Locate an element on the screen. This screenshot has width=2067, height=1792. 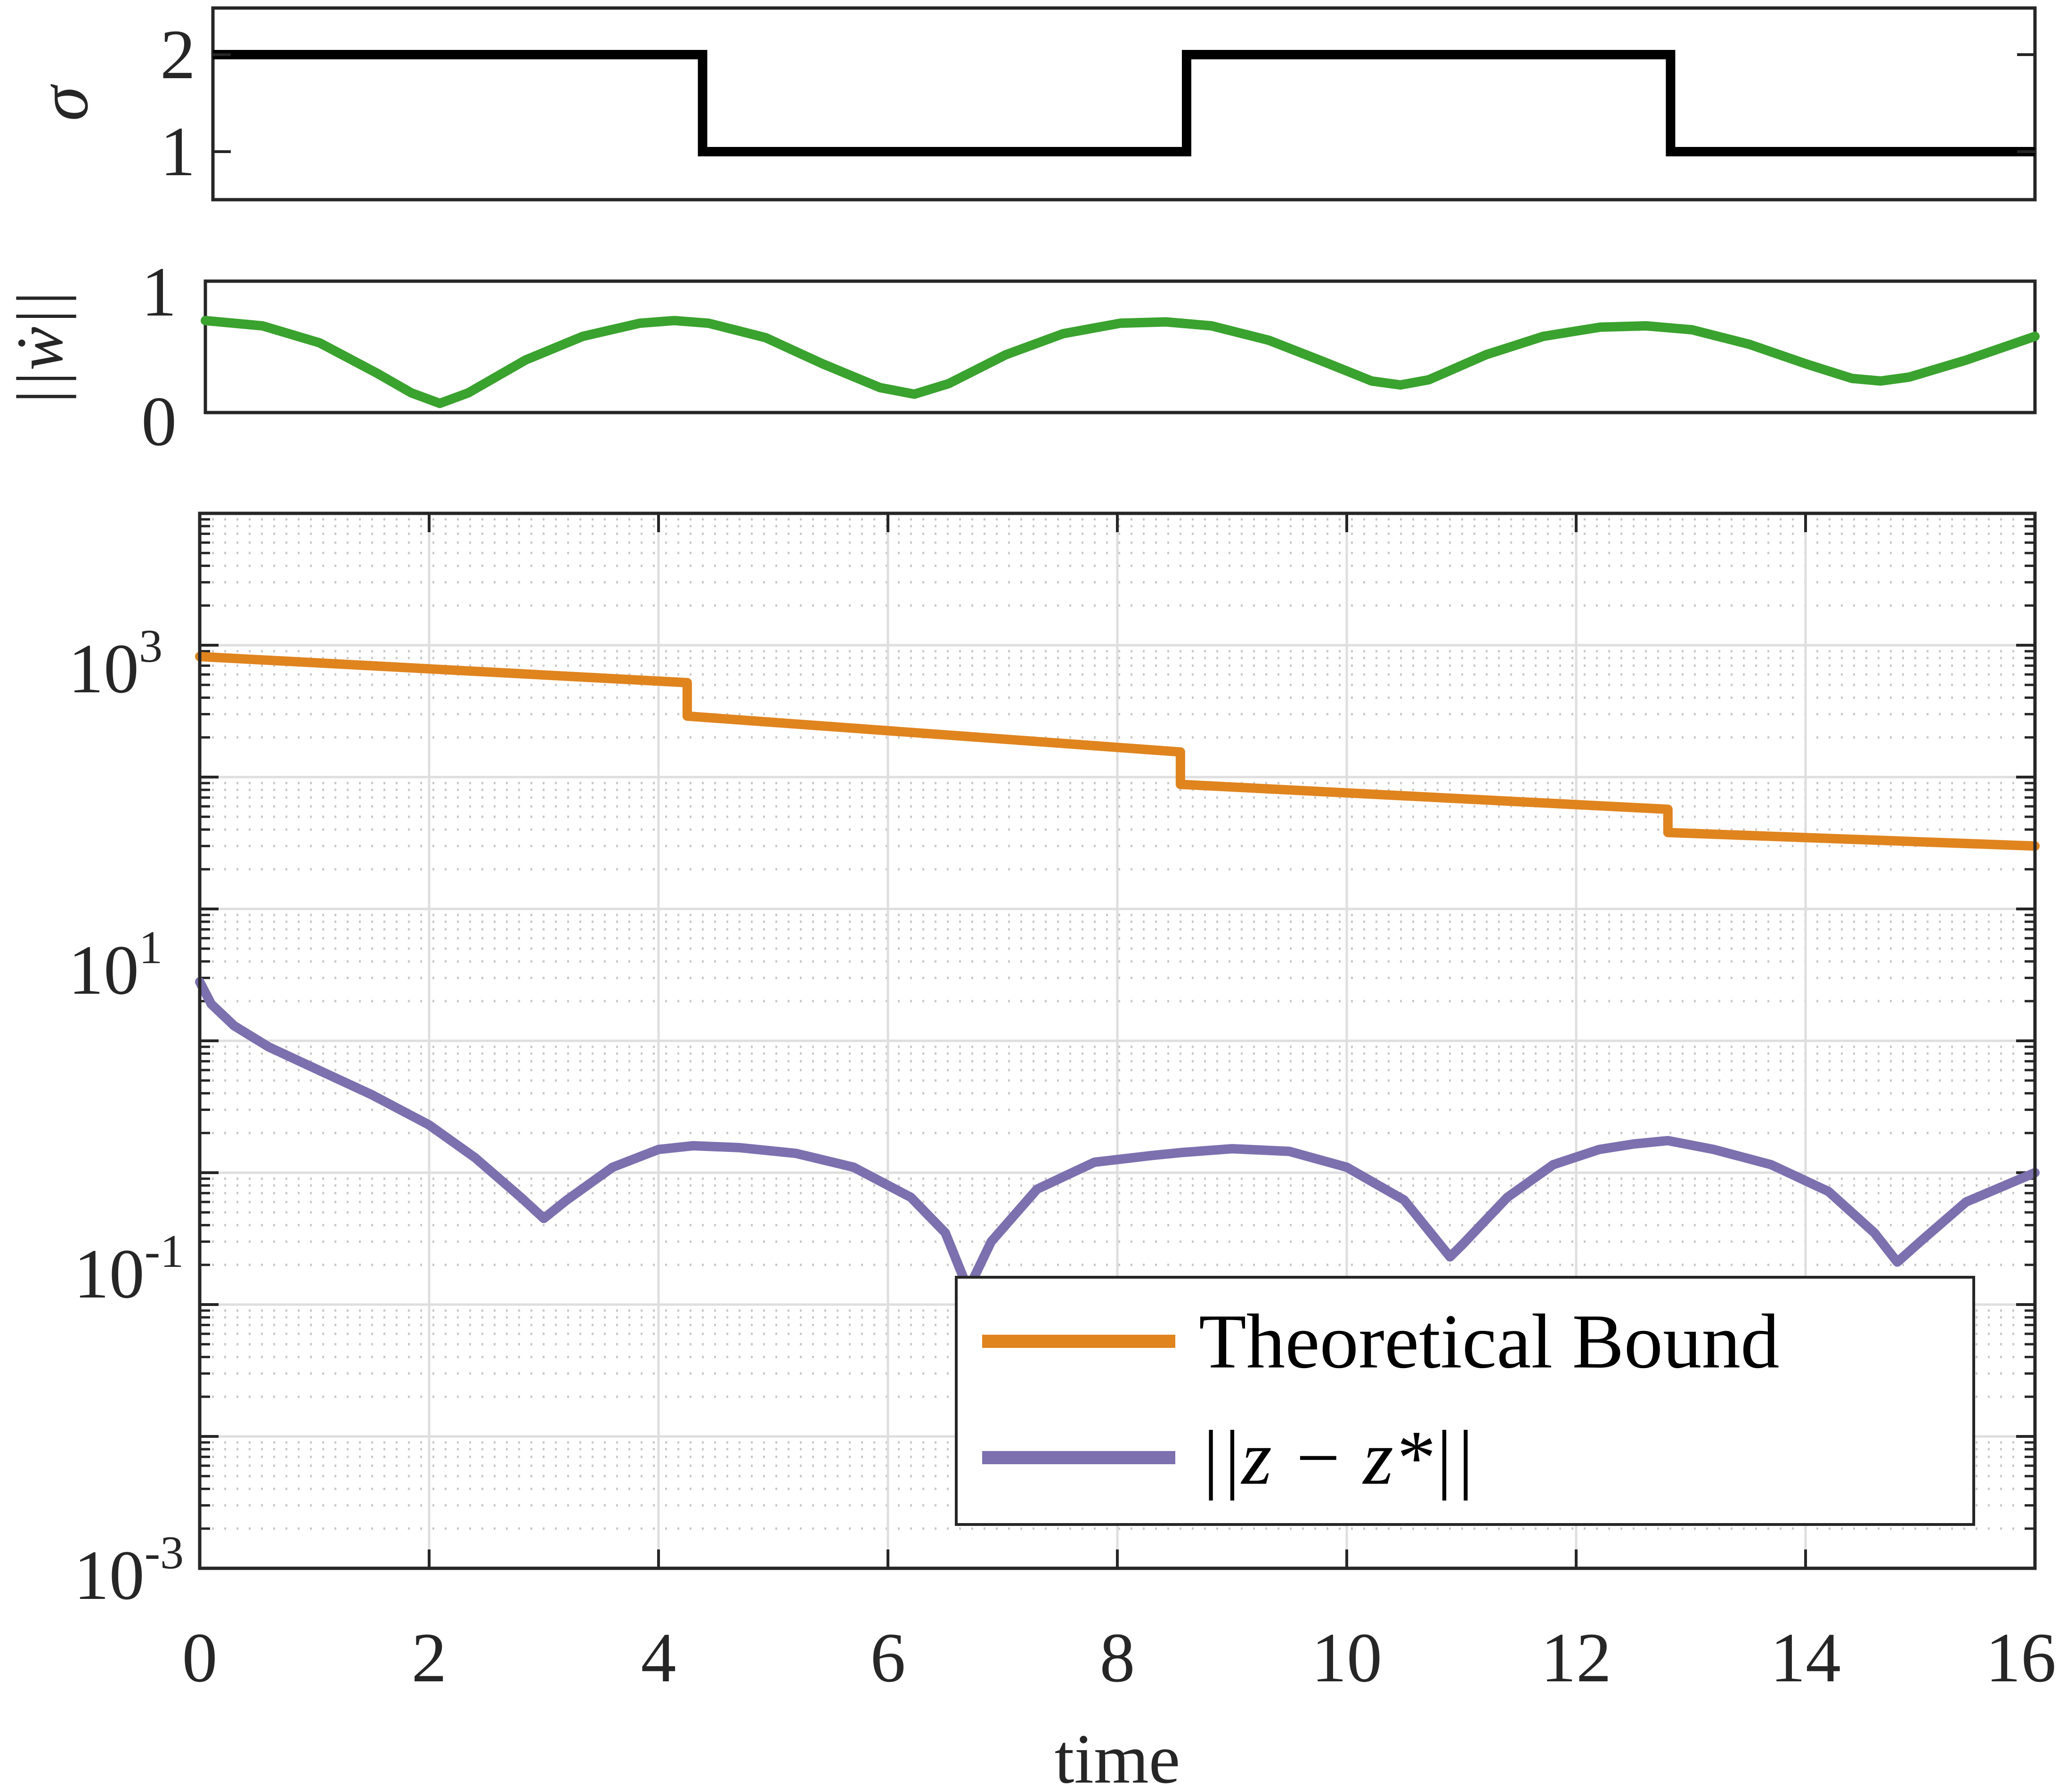
wdot-tick-label-1: 1 is located at coordinates (159, 292).